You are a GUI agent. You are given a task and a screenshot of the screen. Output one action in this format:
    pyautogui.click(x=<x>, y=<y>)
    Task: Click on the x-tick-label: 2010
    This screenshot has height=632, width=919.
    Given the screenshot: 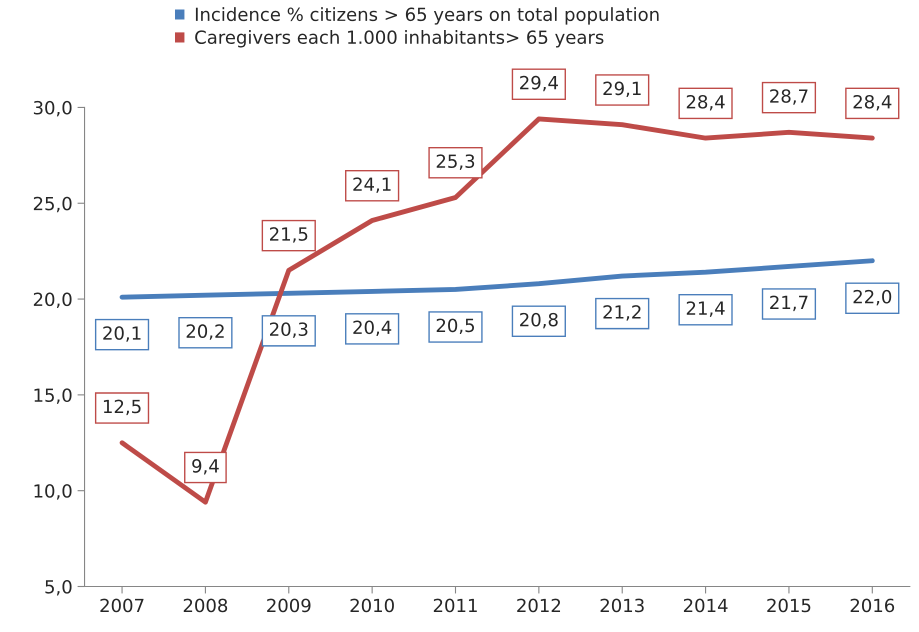 What is the action you would take?
    pyautogui.click(x=372, y=605)
    